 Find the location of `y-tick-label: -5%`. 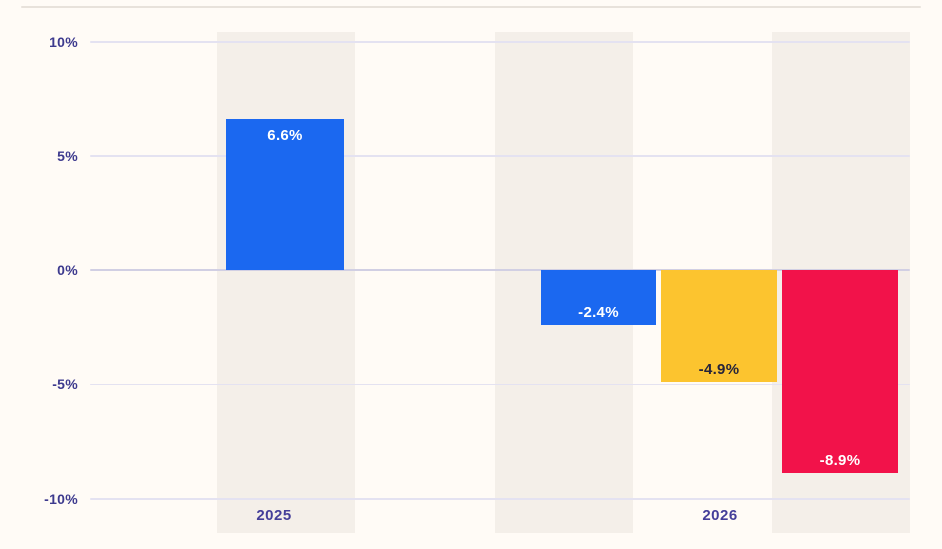

y-tick-label: -5% is located at coordinates (65, 384).